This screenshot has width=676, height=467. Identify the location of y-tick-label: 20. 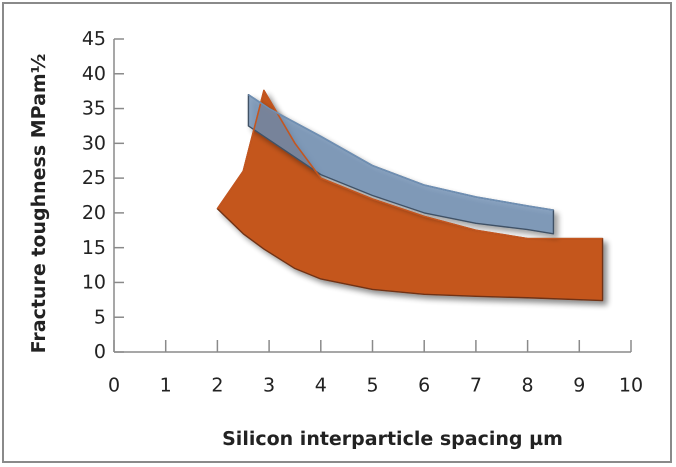
(94, 213).